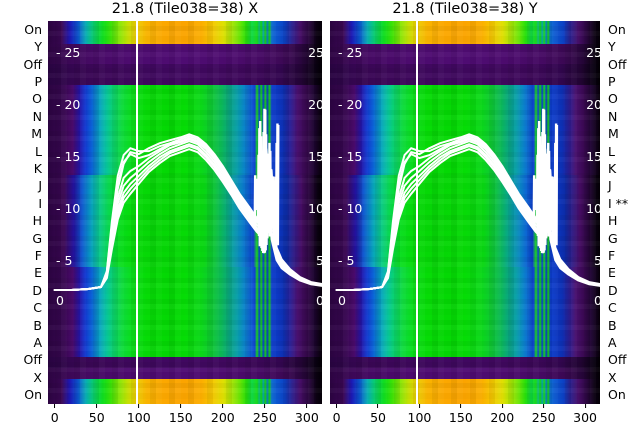 The width and height of the screenshot is (640, 440). Describe the element at coordinates (306, 417) in the screenshot. I see `x-tick-label: 300` at that location.